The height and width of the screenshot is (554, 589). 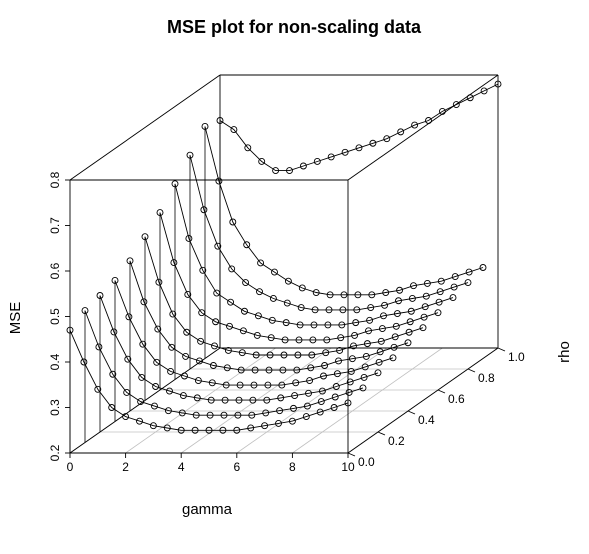 I want to click on x-tick-label: 4, so click(x=181, y=467).